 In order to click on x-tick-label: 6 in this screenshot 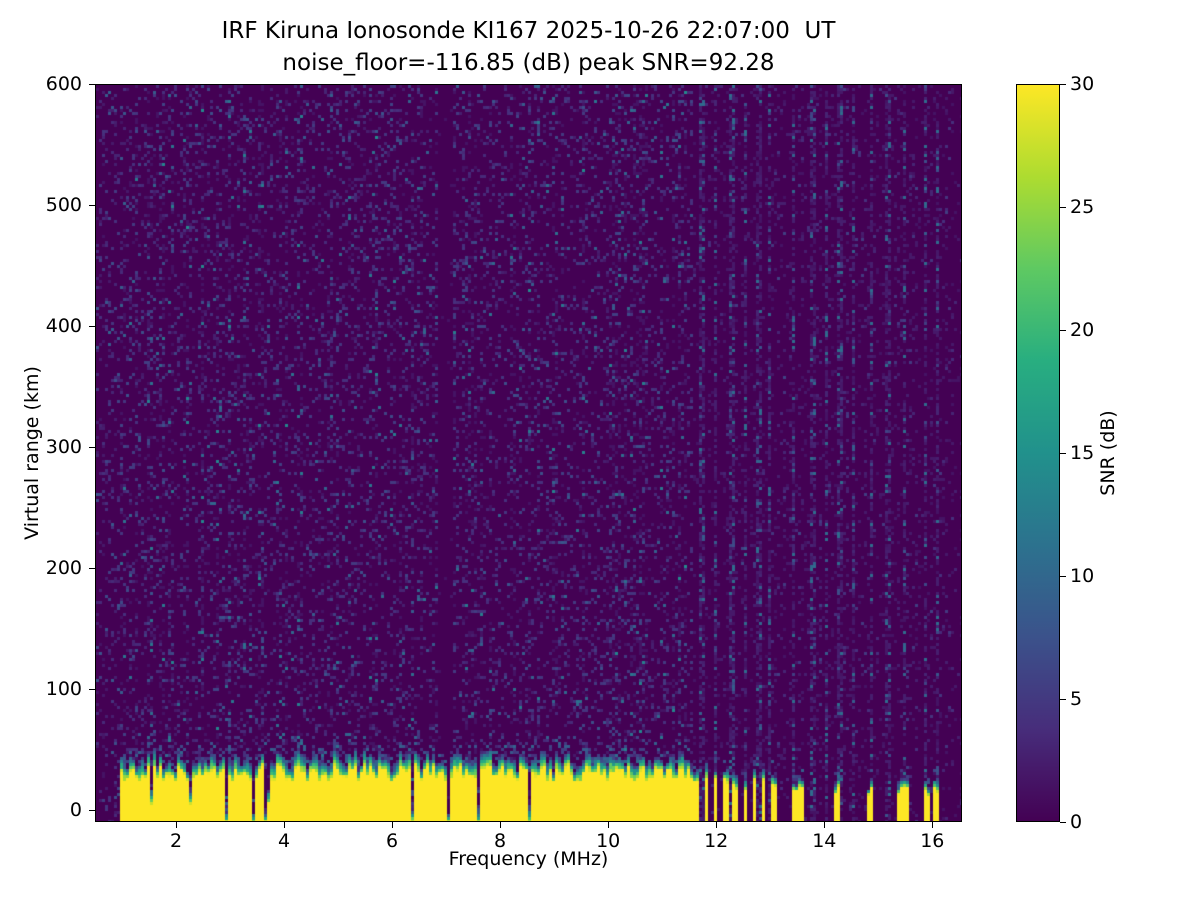, I will do `click(392, 841)`.